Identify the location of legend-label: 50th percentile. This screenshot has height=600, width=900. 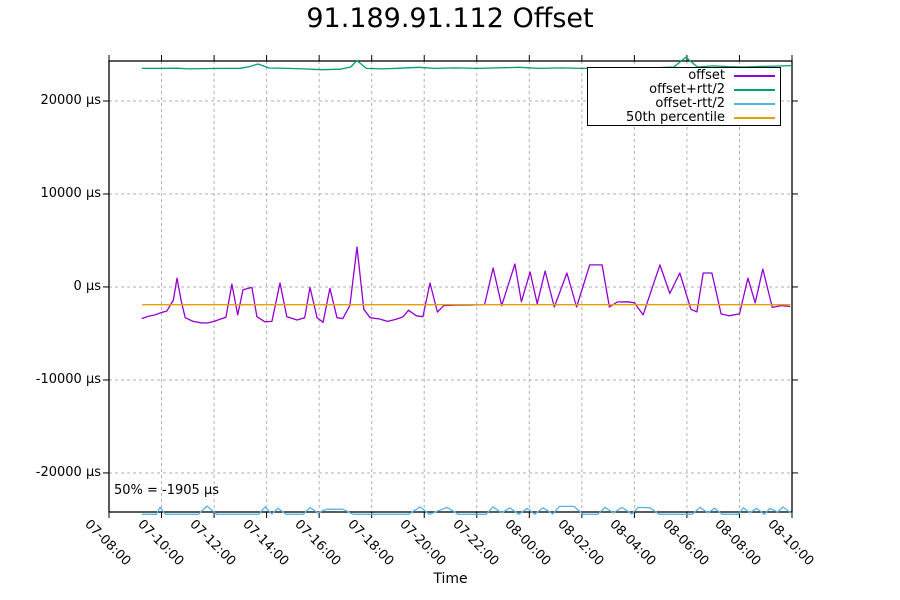
(675, 117).